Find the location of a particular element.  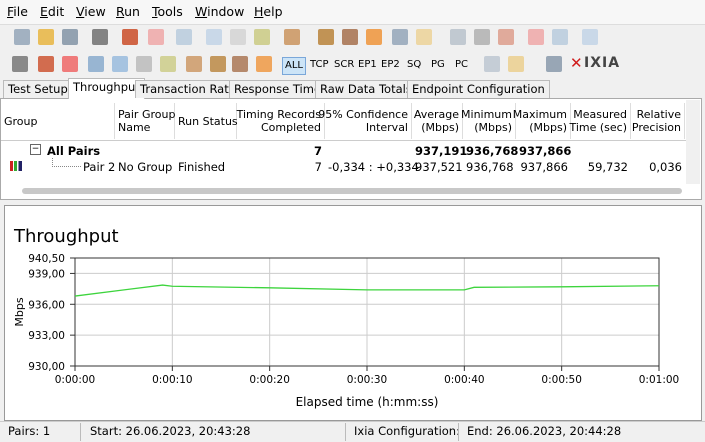

tree-line is located at coordinates (66, 162).